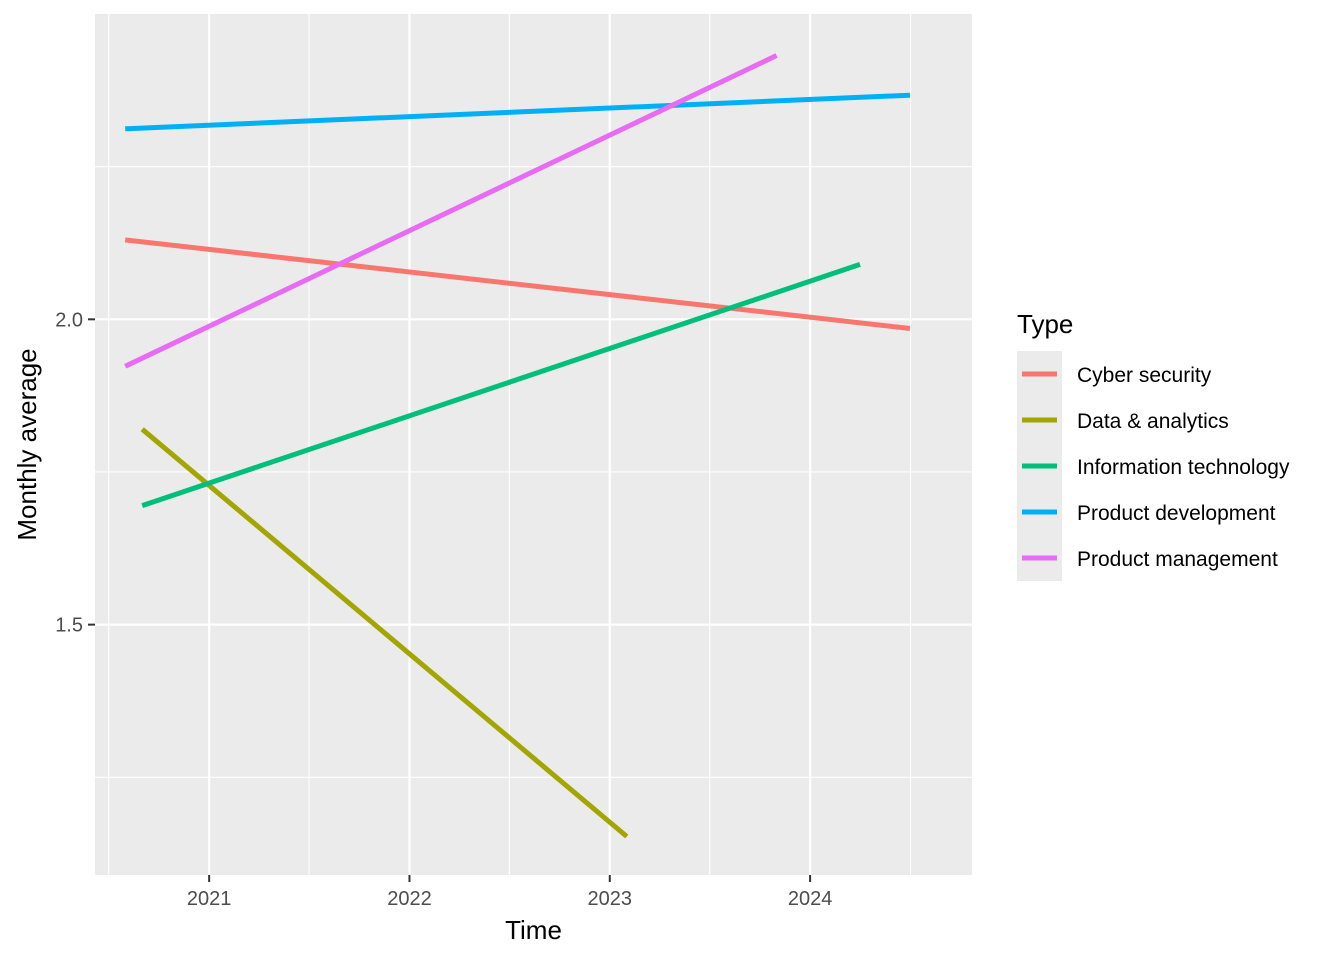  I want to click on y-axis: 1.5 2.0, so click(75, 473).